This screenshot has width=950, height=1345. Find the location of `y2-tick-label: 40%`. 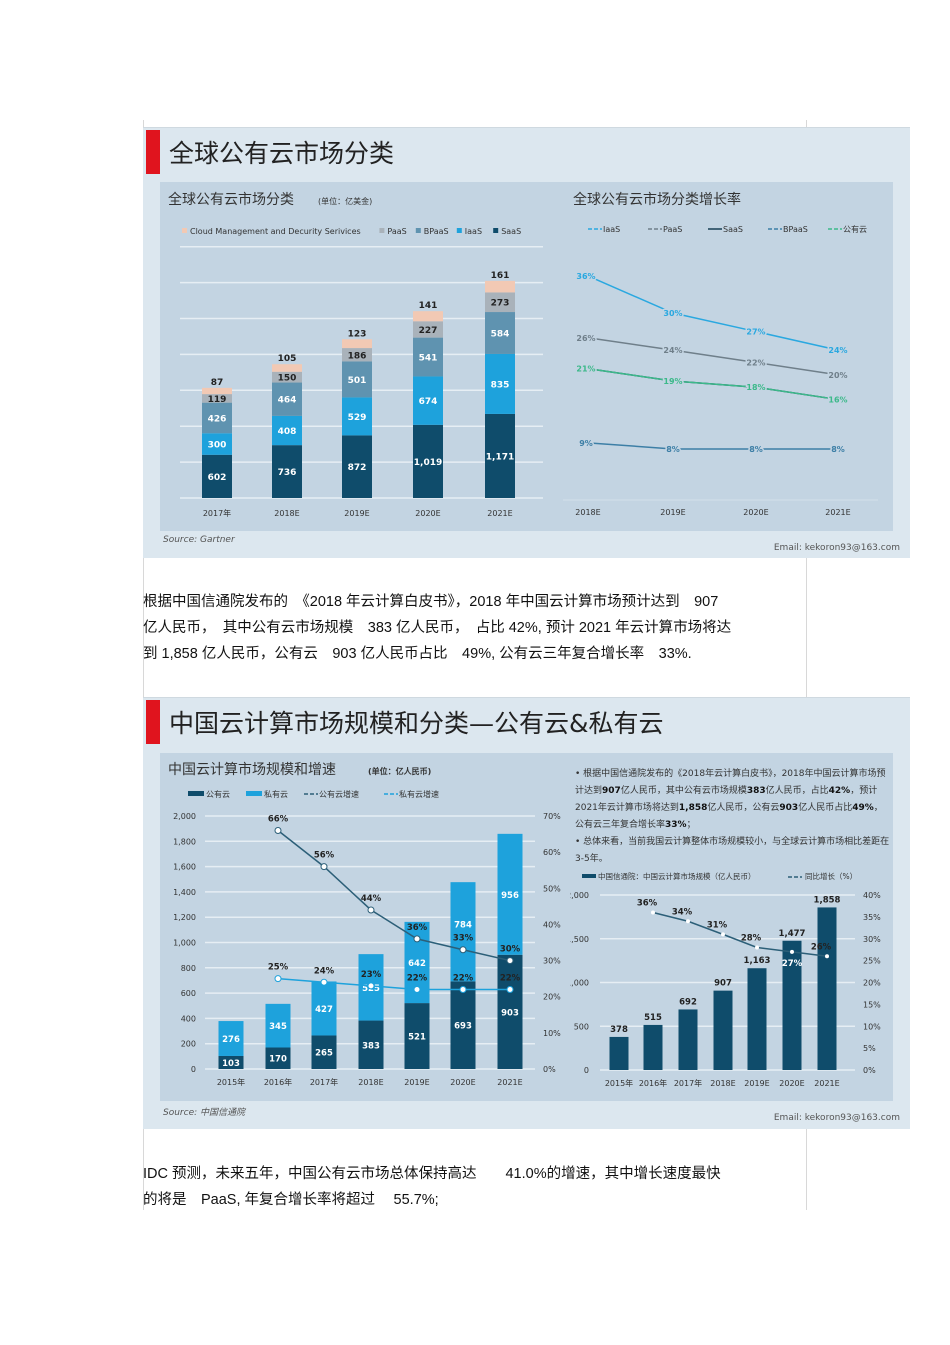

y2-tick-label: 40% is located at coordinates (872, 895).